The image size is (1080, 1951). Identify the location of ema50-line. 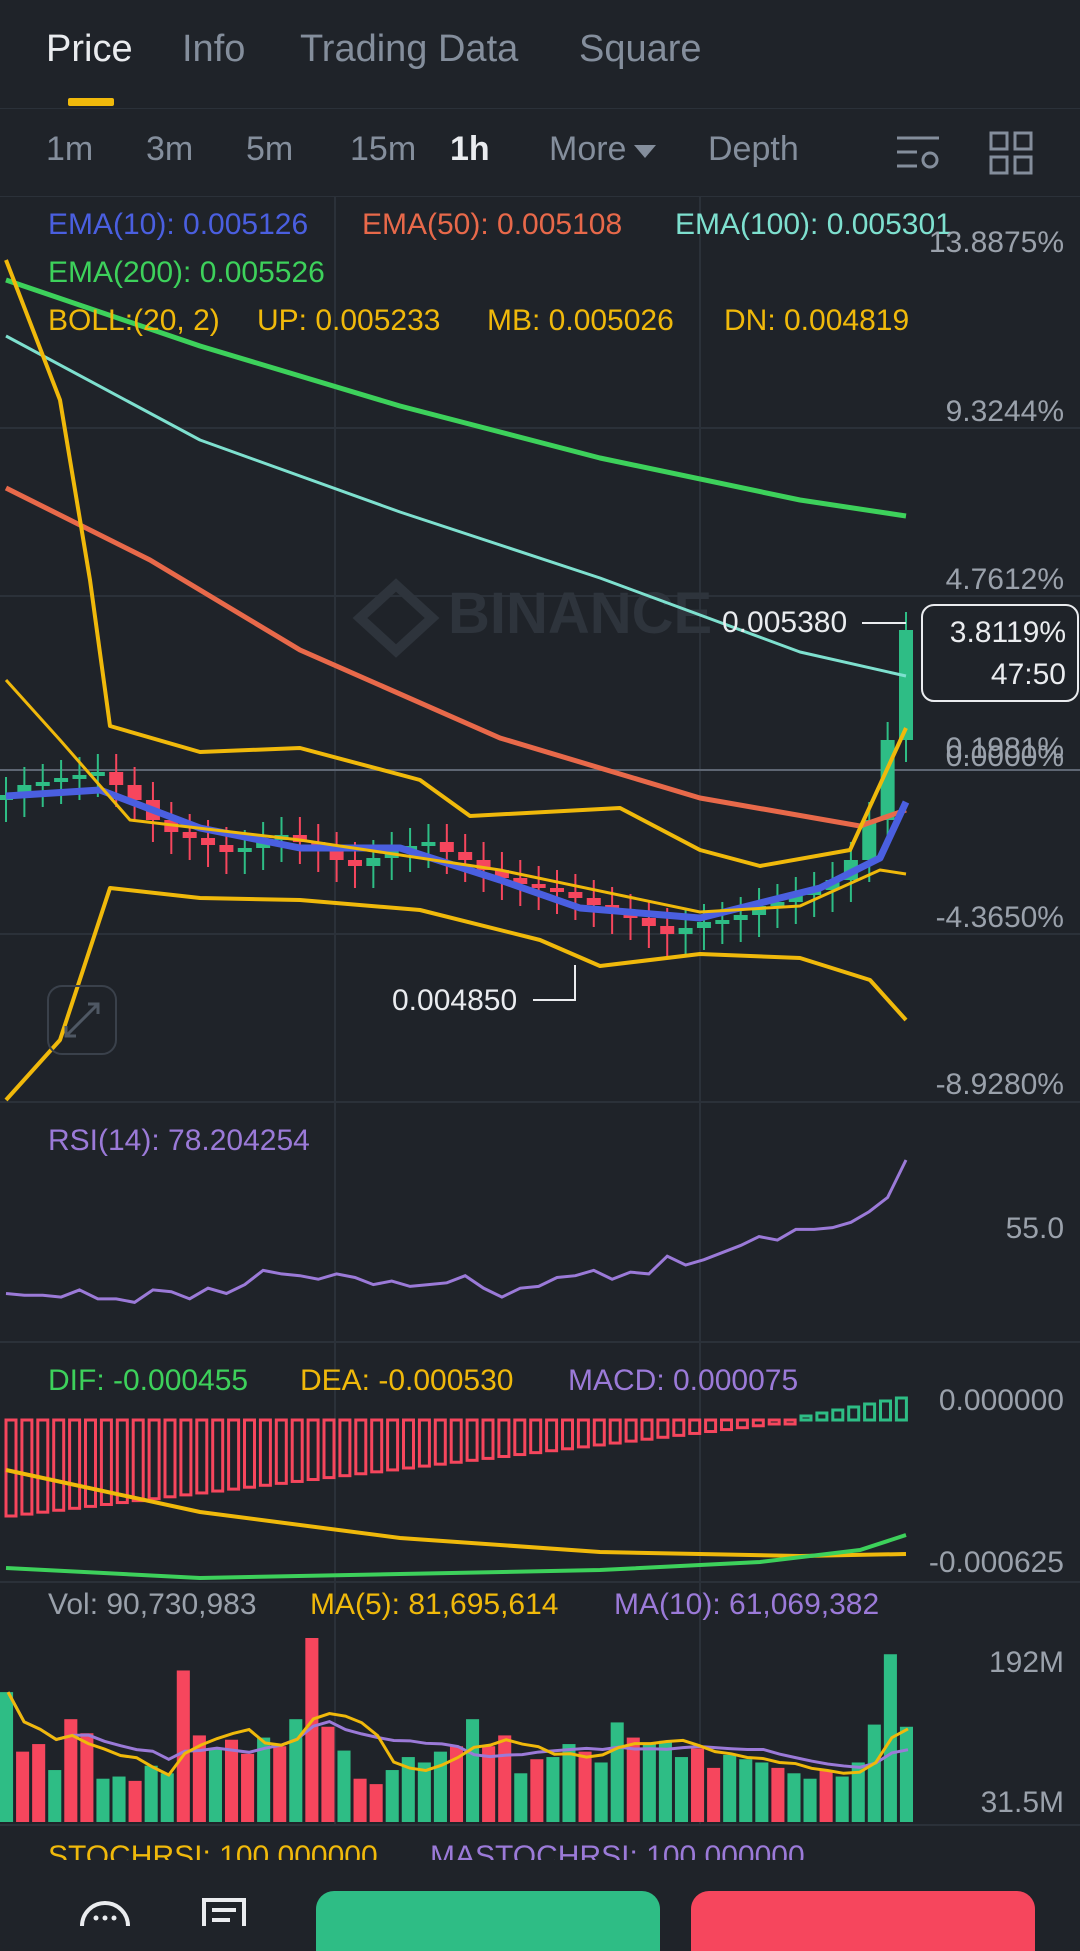
(455, 657).